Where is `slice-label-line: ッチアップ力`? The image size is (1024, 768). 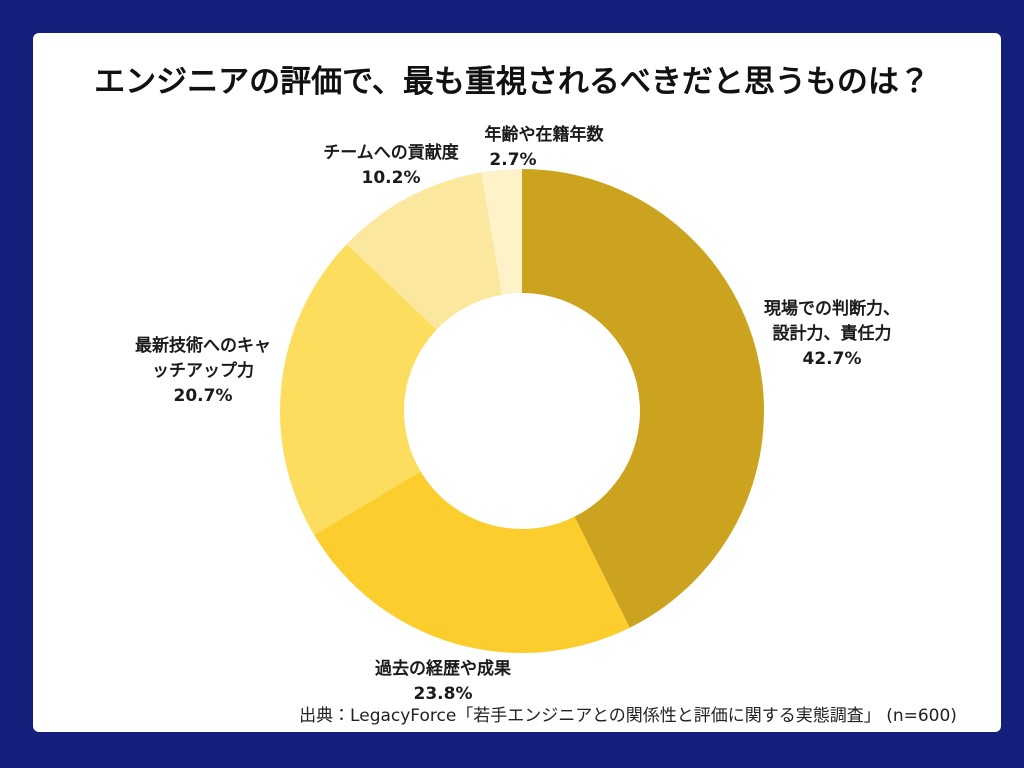 slice-label-line: ッチアップ力 is located at coordinates (203, 371).